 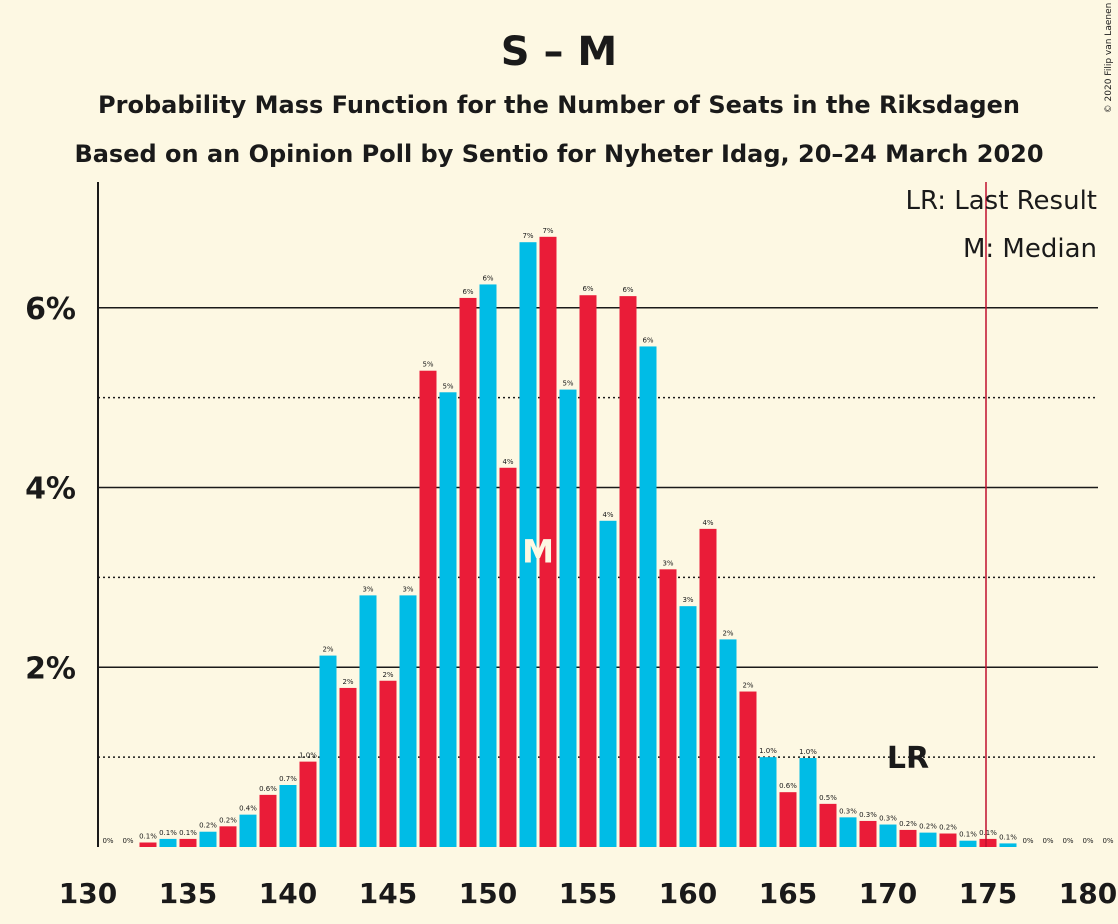 What do you see at coordinates (1001, 201) in the screenshot?
I see `legend-last-result: LR: Last Result` at bounding box center [1001, 201].